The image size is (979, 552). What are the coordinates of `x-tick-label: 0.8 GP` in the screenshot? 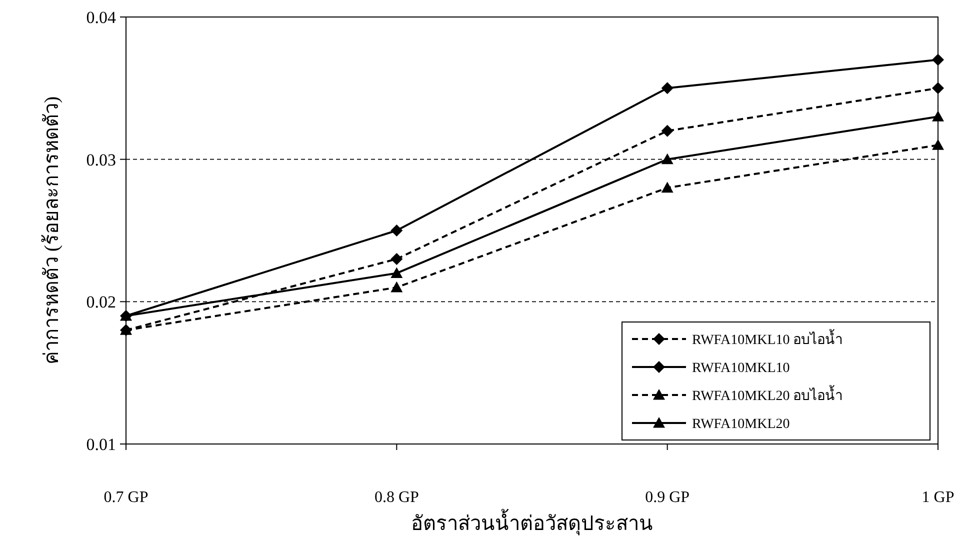 It's located at (396, 497).